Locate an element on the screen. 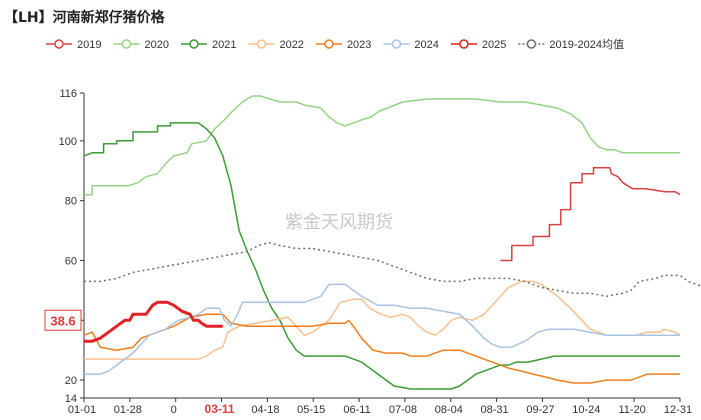  y-tick-label: 100 is located at coordinates (68, 142).